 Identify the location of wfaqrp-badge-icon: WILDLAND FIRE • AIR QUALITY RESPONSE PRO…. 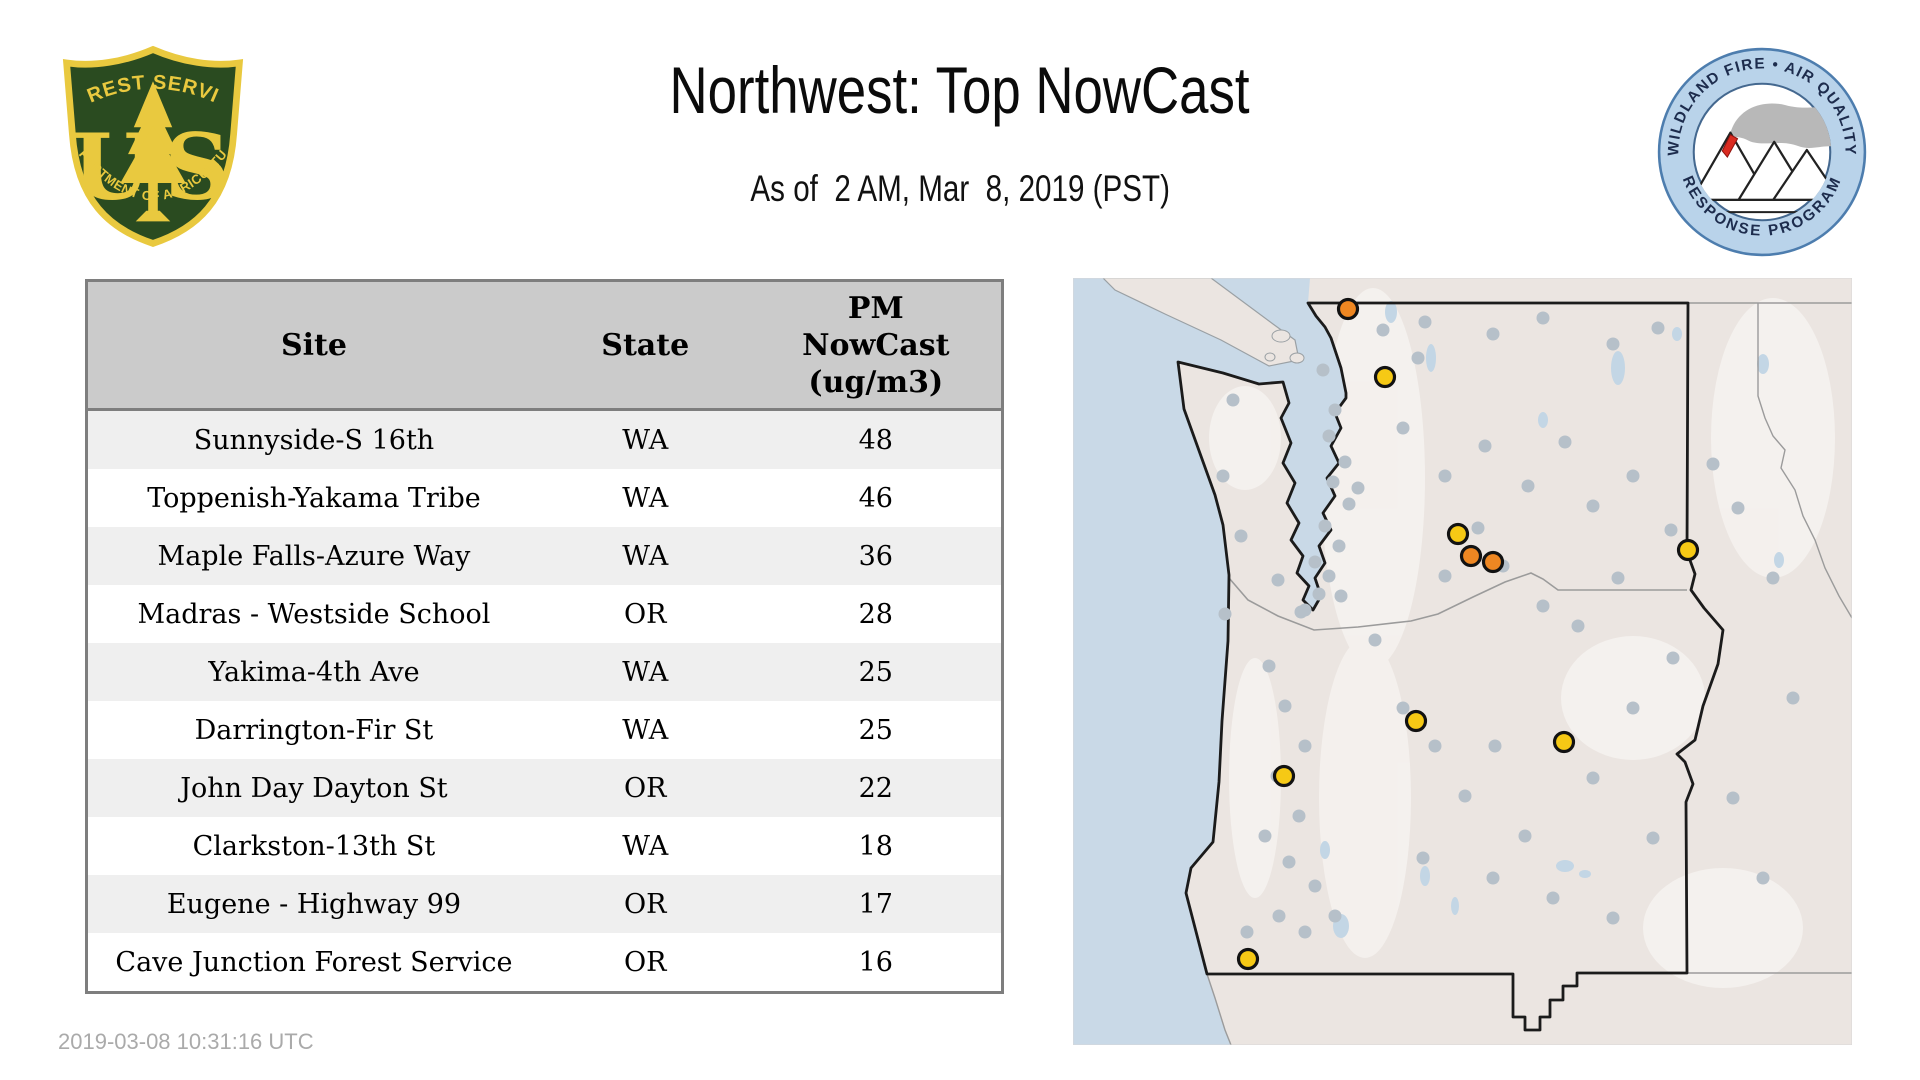
(1762, 152).